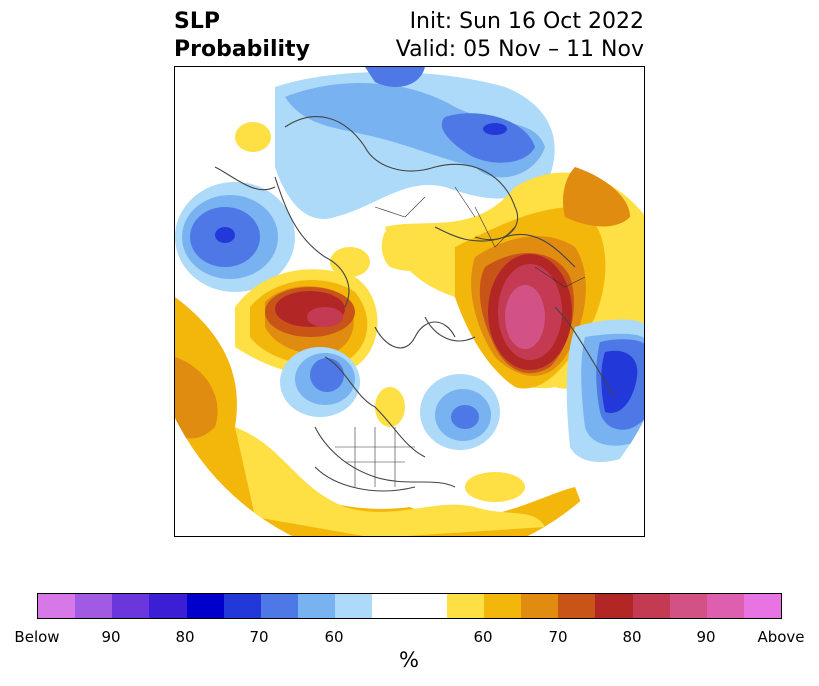  I want to click on blue-low-east-core, so click(619, 381).